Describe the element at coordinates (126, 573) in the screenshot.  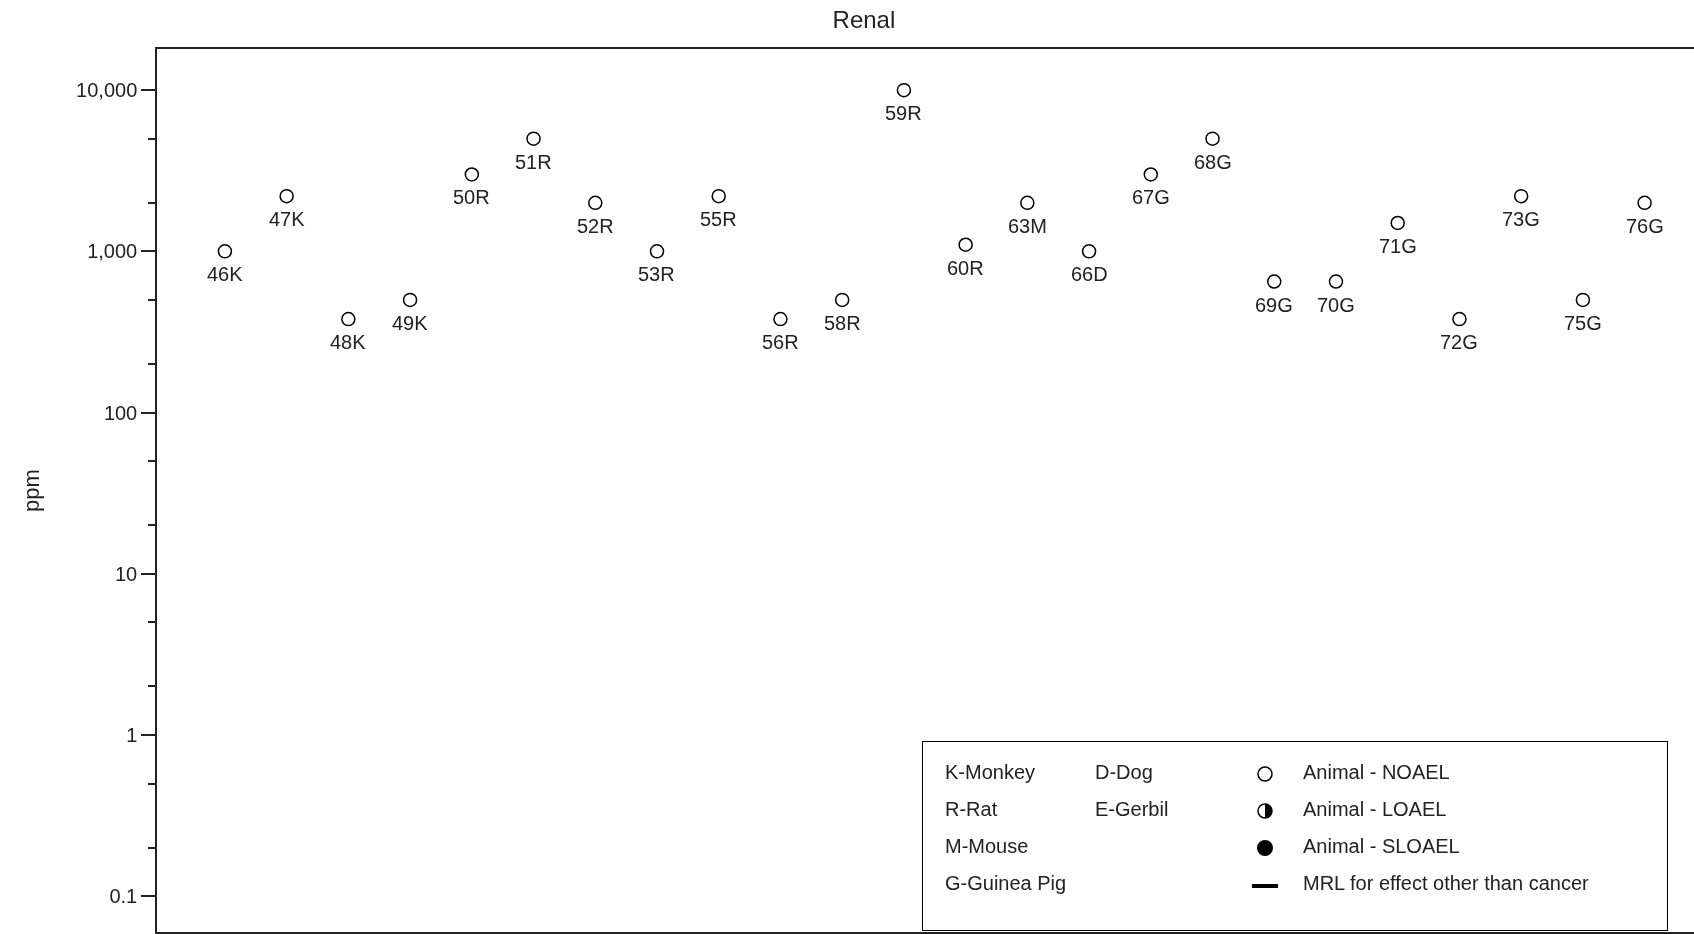
I see `y-tick-label: 10` at that location.